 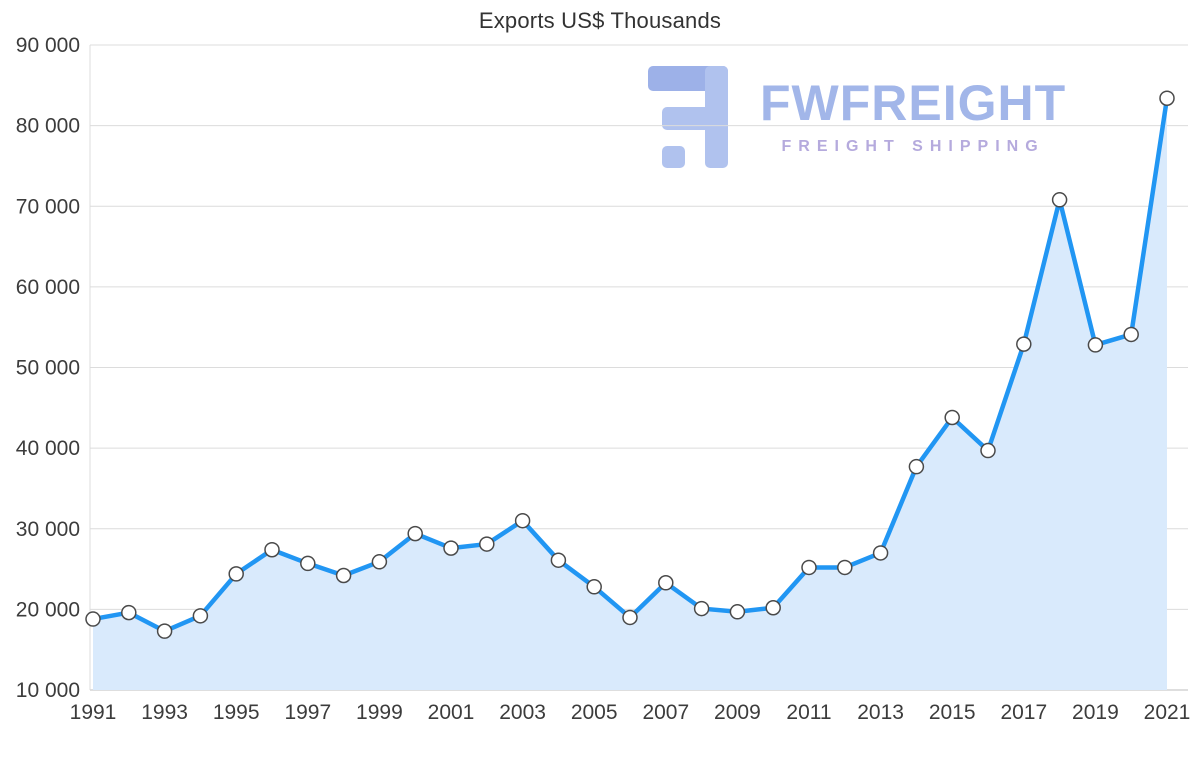 What do you see at coordinates (48, 45) in the screenshot?
I see `y-tick-label: 90 000` at bounding box center [48, 45].